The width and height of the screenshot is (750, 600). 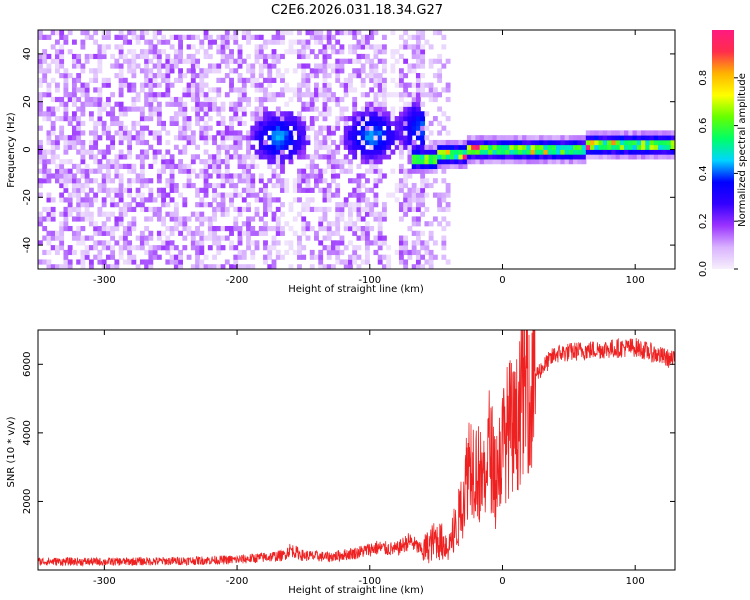 I want to click on y-tick-label: -40, so click(x=27, y=245).